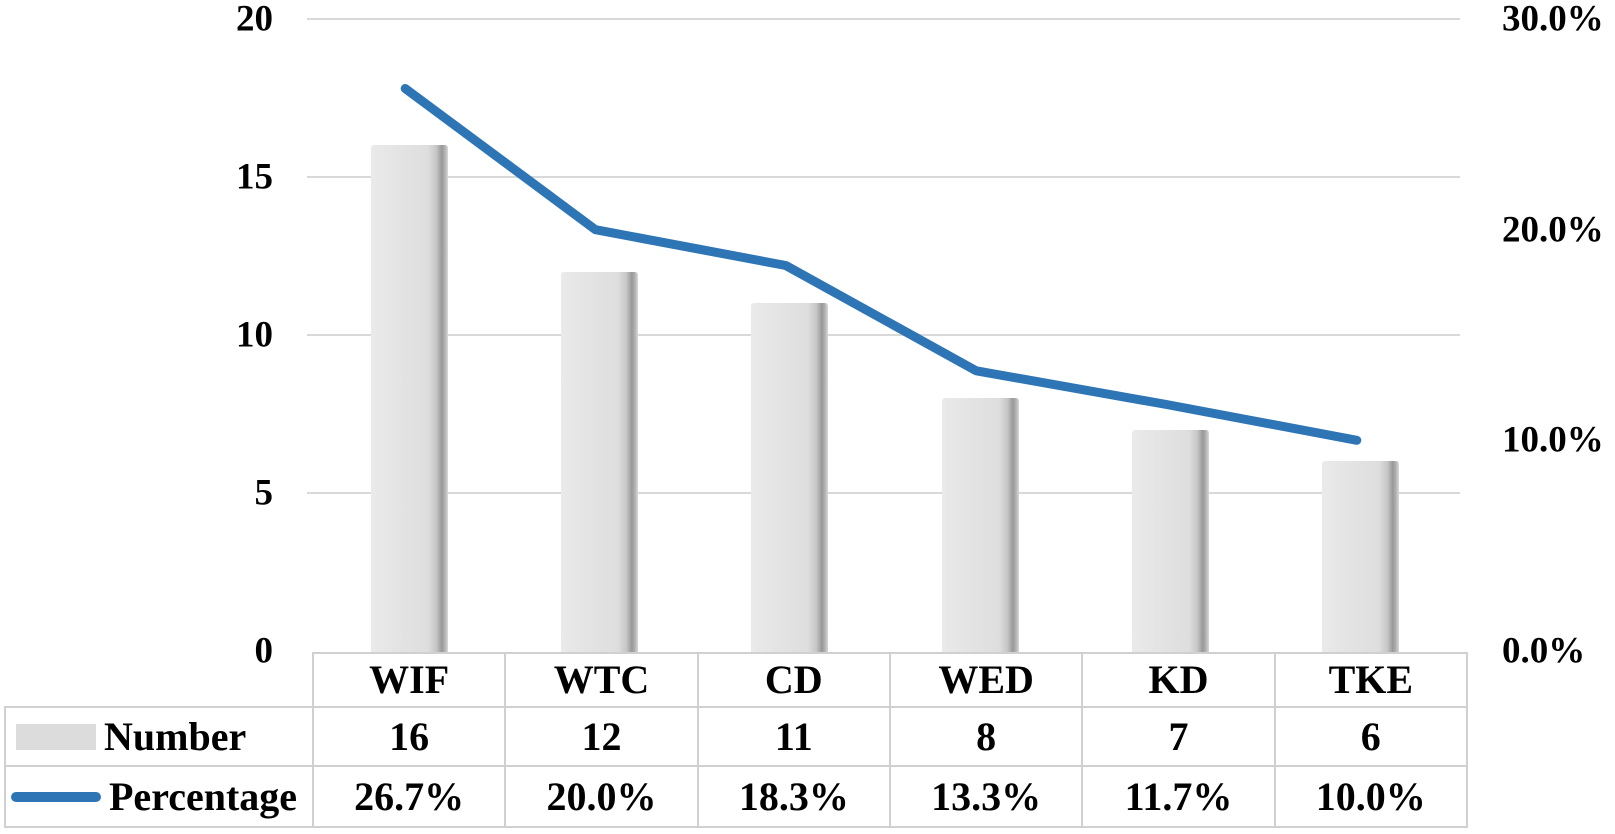  Describe the element at coordinates (601, 796) in the screenshot. I see `percentage-value-cell: 20.0%` at that location.